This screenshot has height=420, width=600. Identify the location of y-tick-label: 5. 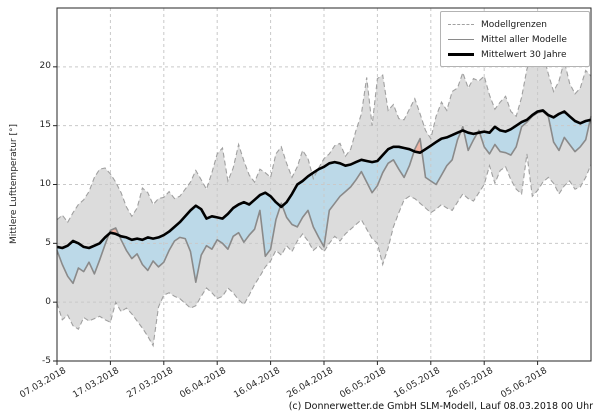
(48, 242).